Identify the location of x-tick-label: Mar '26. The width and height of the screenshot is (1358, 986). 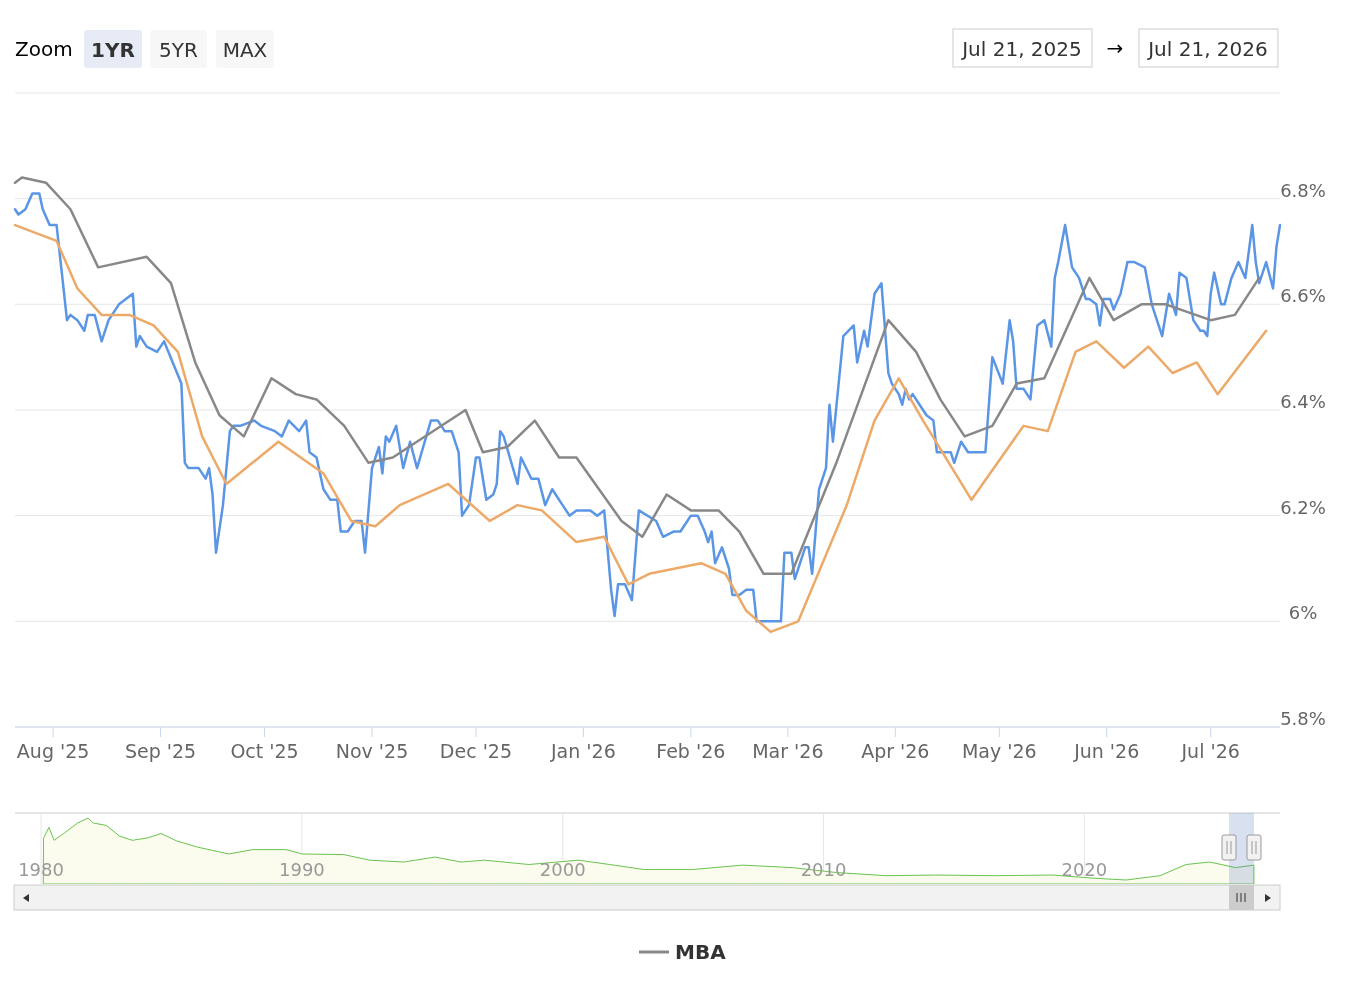
(788, 751).